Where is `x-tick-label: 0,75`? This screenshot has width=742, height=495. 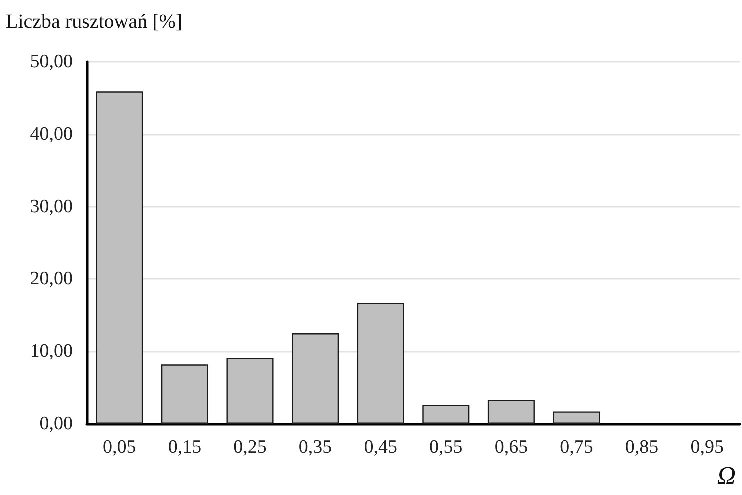
x-tick-label: 0,75 is located at coordinates (577, 447).